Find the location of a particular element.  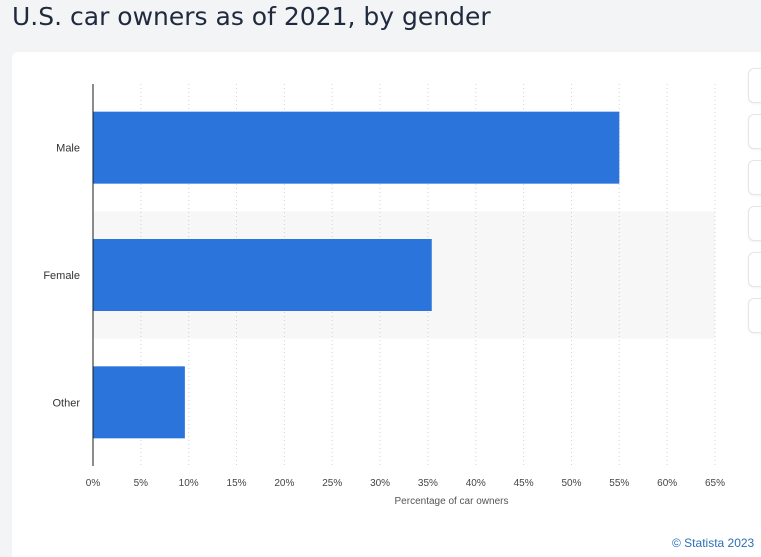

y-category-label: Female is located at coordinates (61, 276).